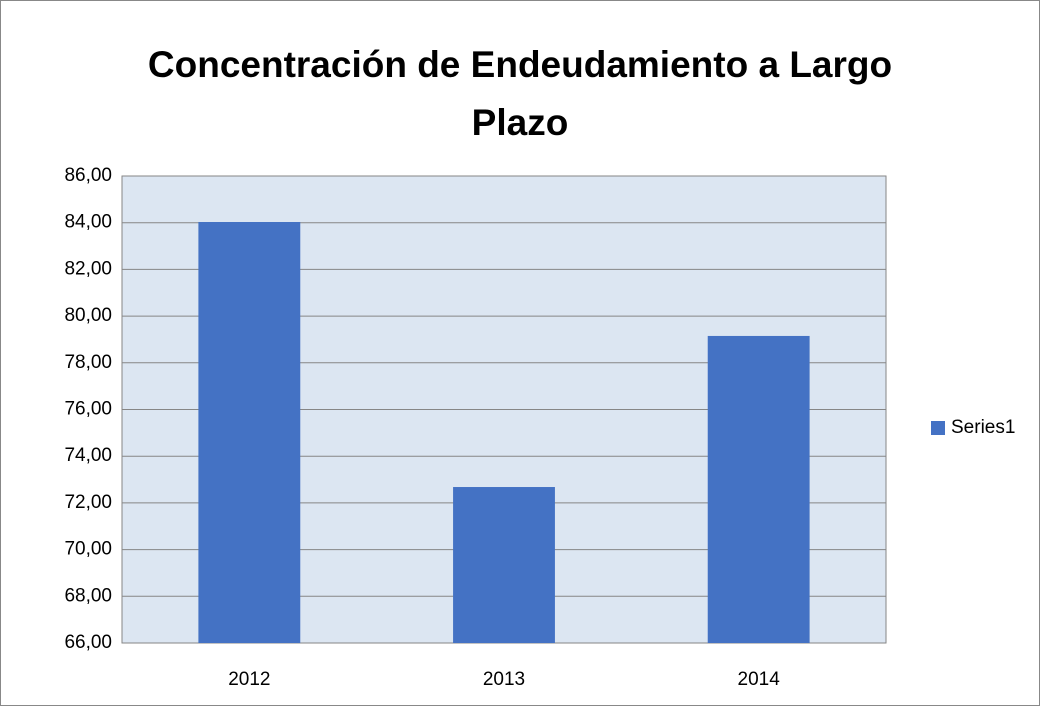  I want to click on legend-swatch, so click(938, 428).